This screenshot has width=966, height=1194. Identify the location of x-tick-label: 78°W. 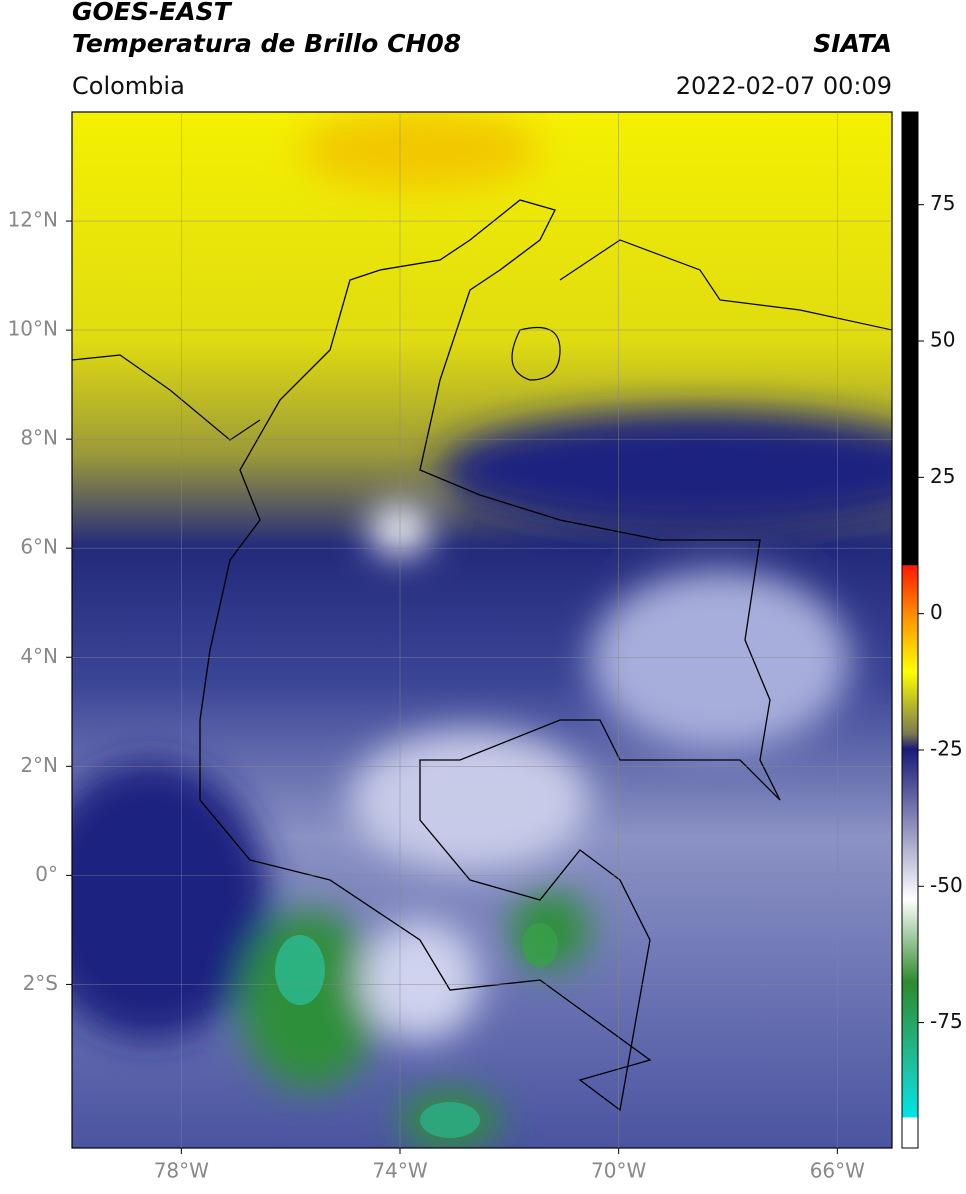
(181, 1171).